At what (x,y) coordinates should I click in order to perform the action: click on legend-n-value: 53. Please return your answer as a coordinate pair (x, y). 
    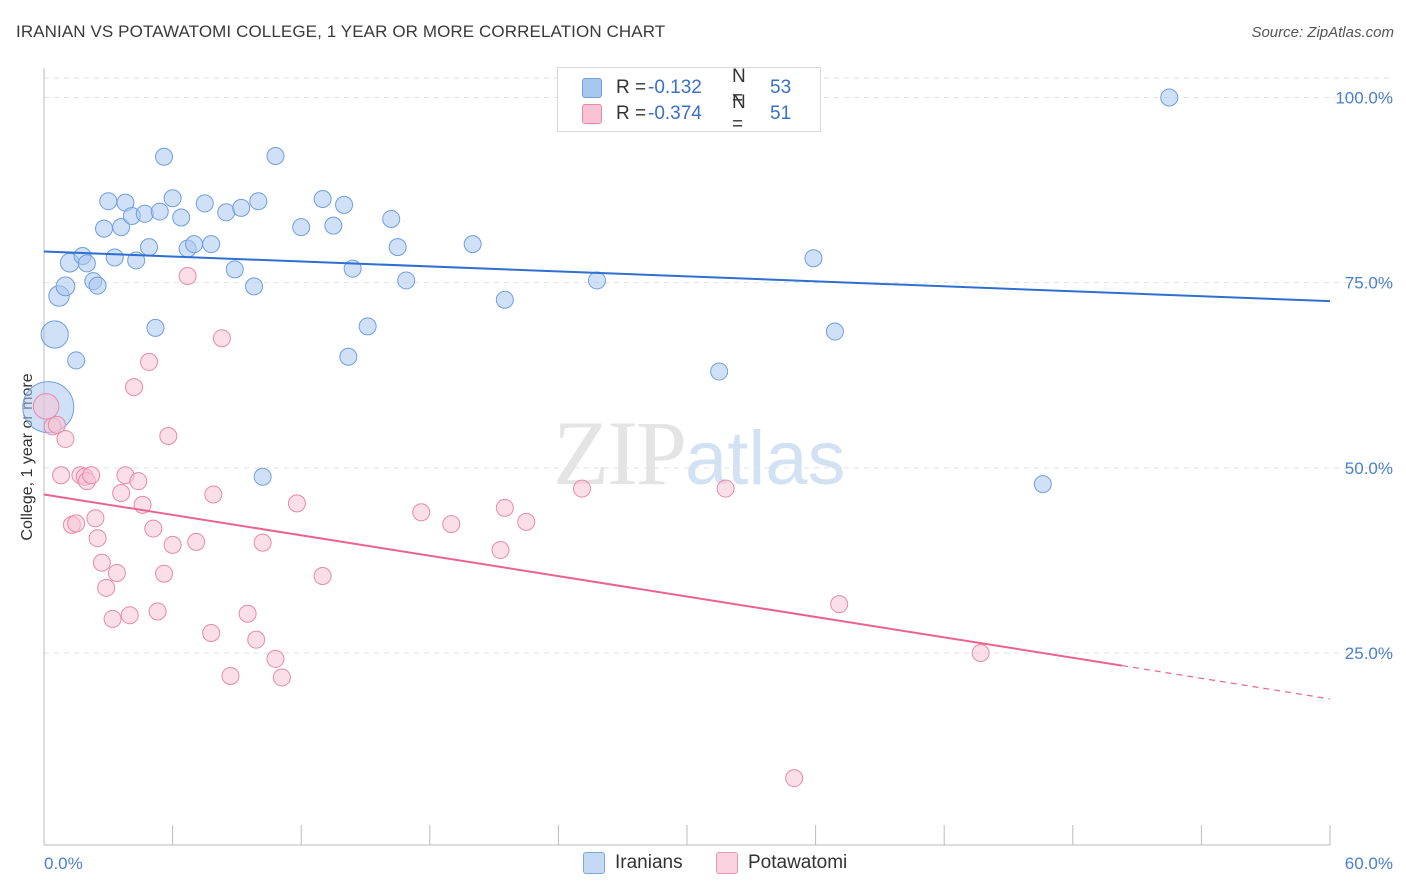
    Looking at the image, I should click on (781, 87).